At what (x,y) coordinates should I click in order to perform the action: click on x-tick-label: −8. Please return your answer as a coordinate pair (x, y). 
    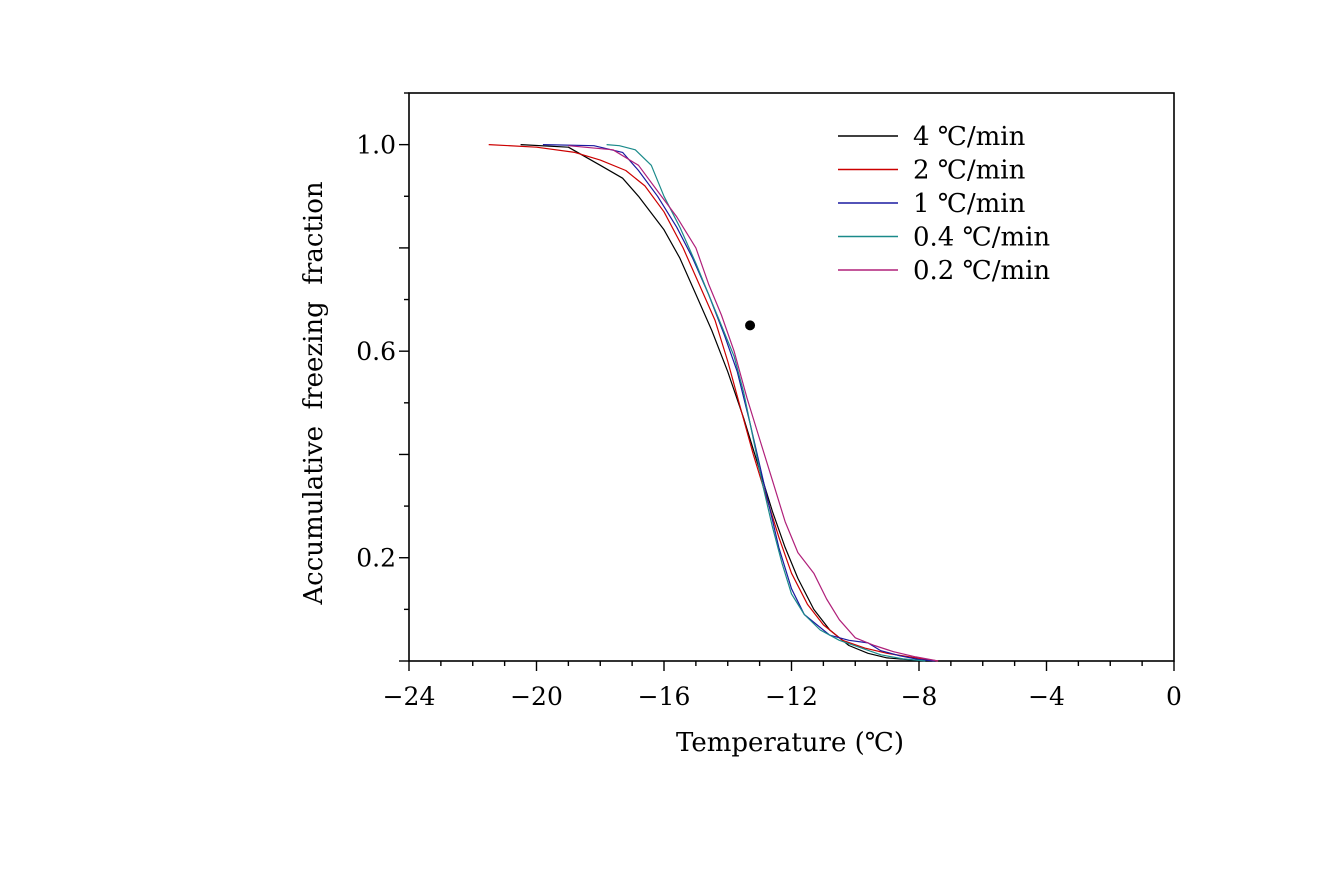
    Looking at the image, I should click on (919, 696).